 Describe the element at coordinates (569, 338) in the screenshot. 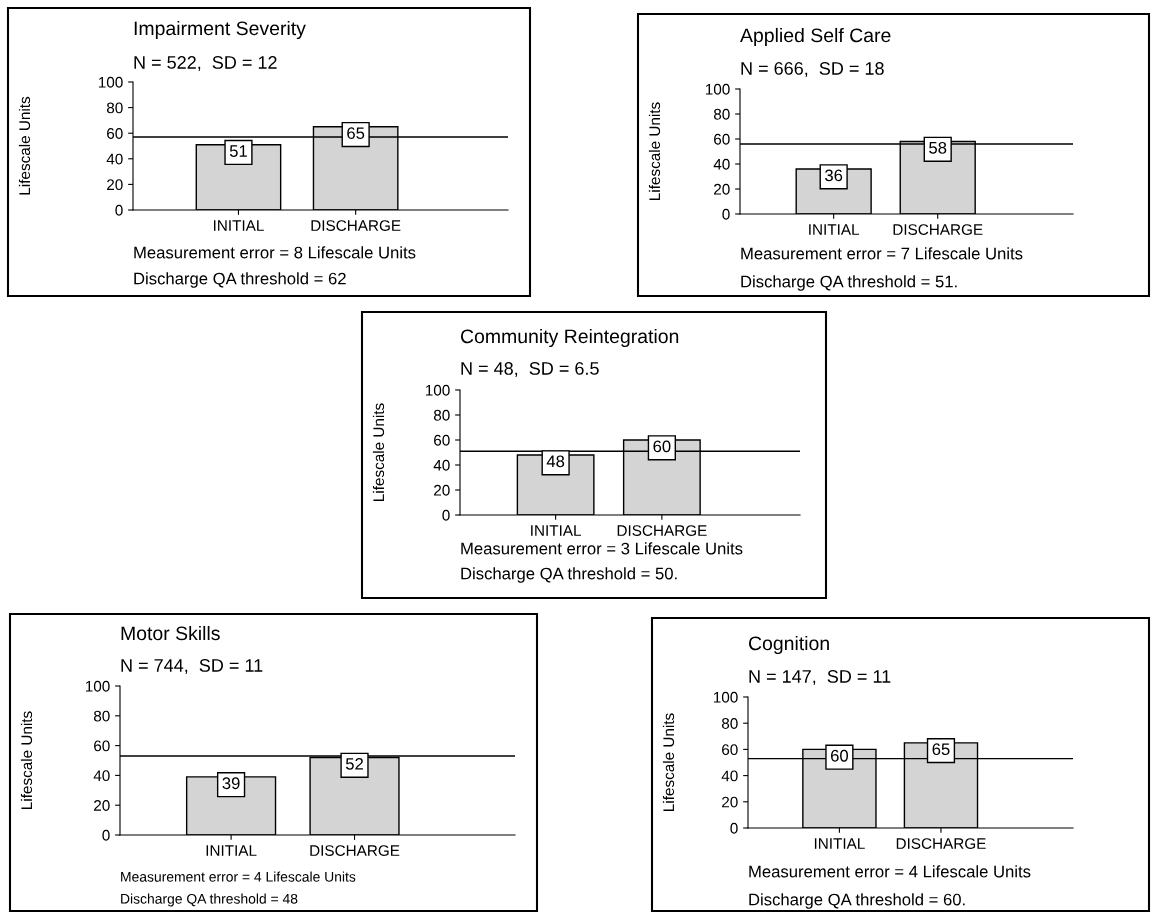

I see `chart-title: Community Reintegration` at that location.